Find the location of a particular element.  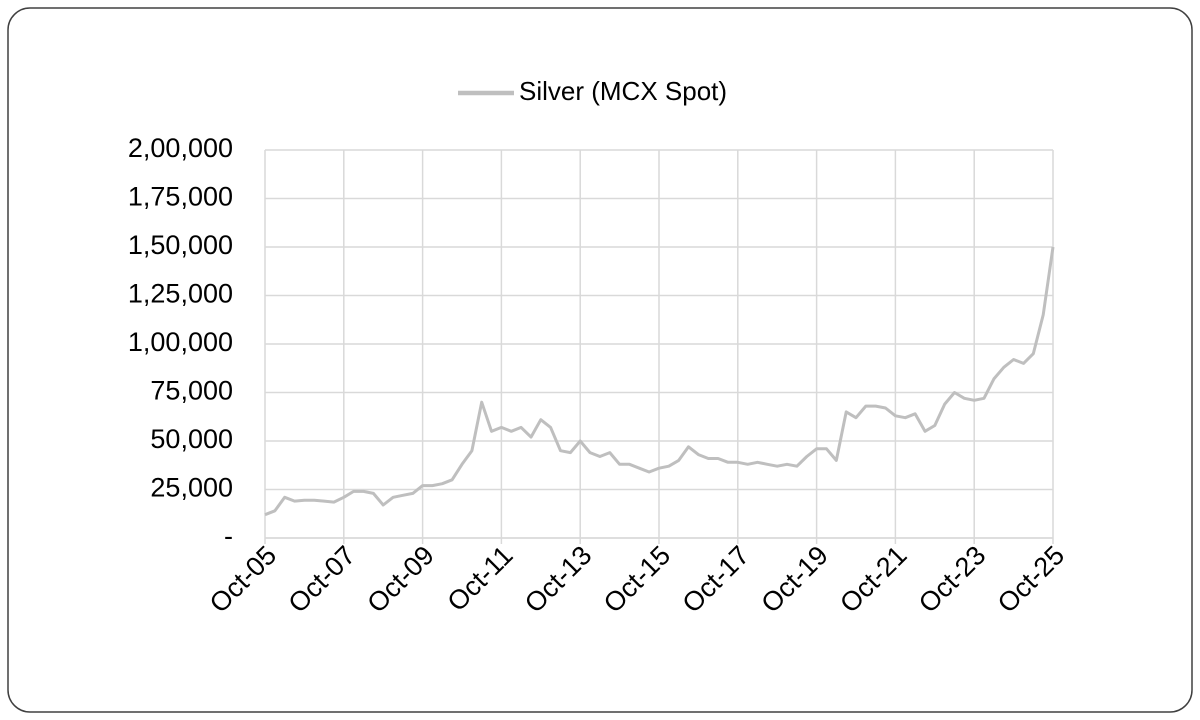

y-tick-label: 75,000 is located at coordinates (191, 391).